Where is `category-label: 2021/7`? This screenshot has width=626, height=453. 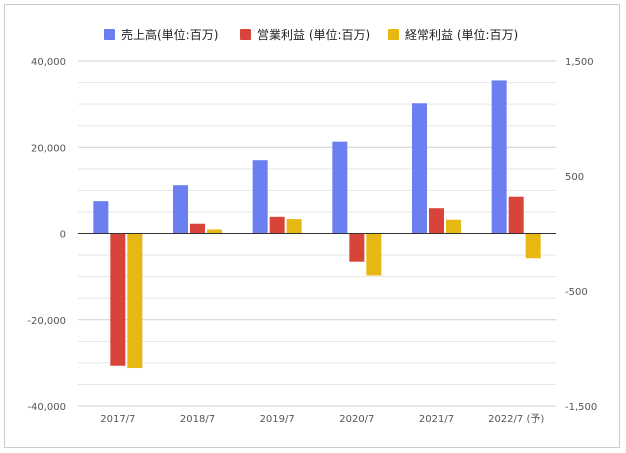 category-label: 2021/7 is located at coordinates (436, 419).